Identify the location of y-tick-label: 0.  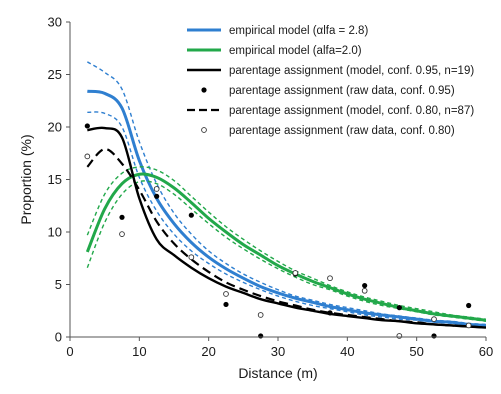
(58, 337).